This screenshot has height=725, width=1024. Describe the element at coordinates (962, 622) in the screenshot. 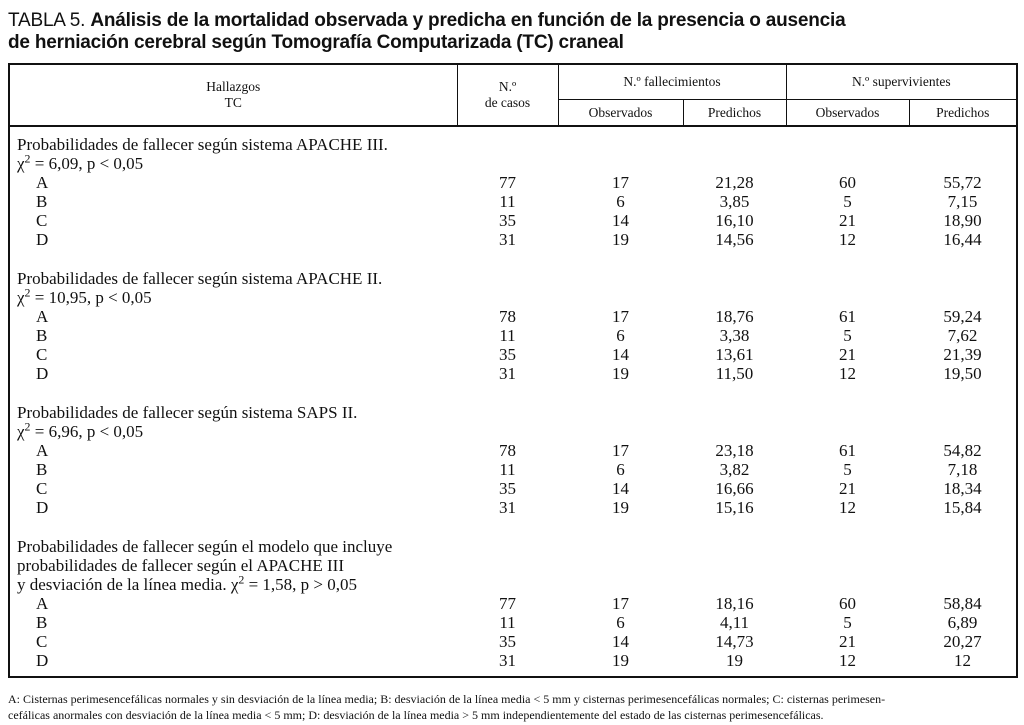

I see `supervivientes-predichos-cell: 6,89` at that location.